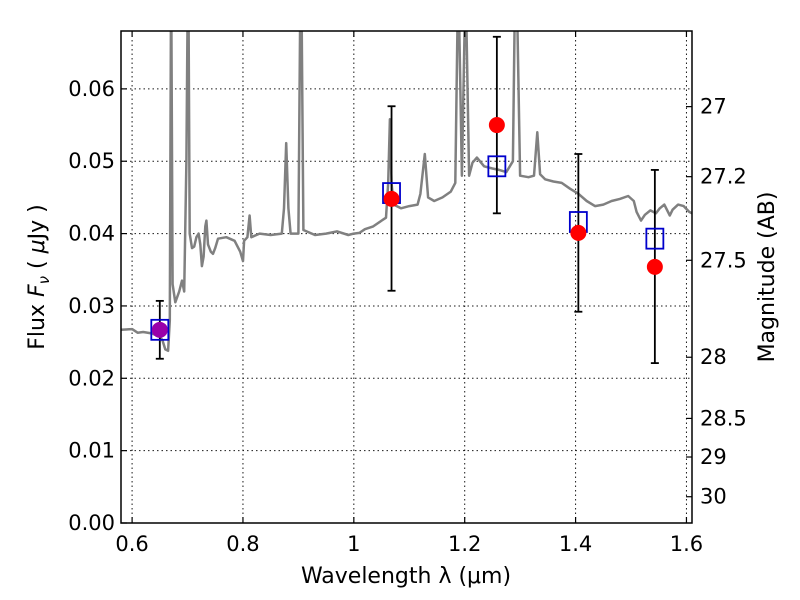  Describe the element at coordinates (575, 544) in the screenshot. I see `x-tick-label: 1.4` at that location.